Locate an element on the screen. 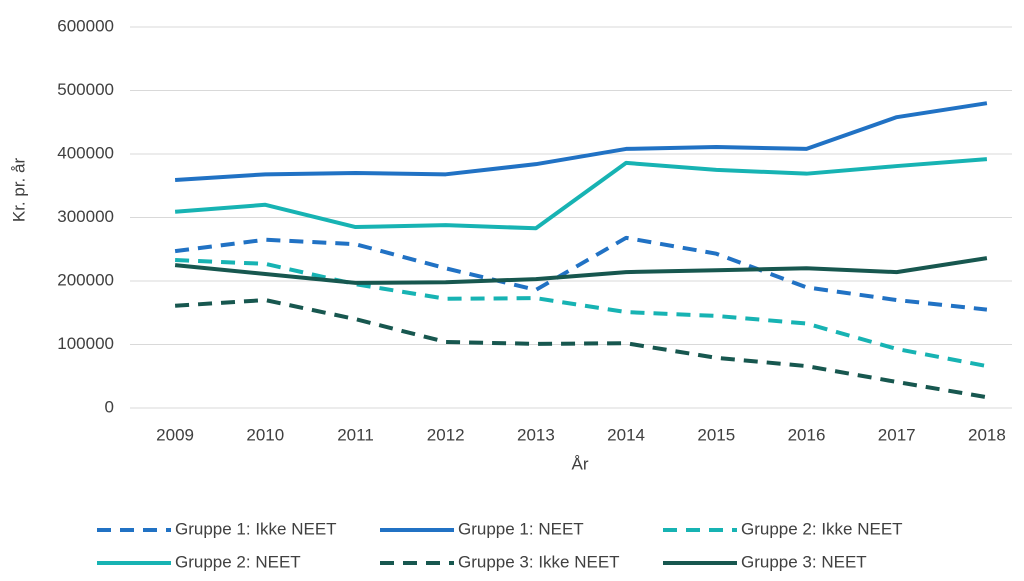 This screenshot has width=1024, height=581. x-tick-label: 2014 is located at coordinates (626, 434).